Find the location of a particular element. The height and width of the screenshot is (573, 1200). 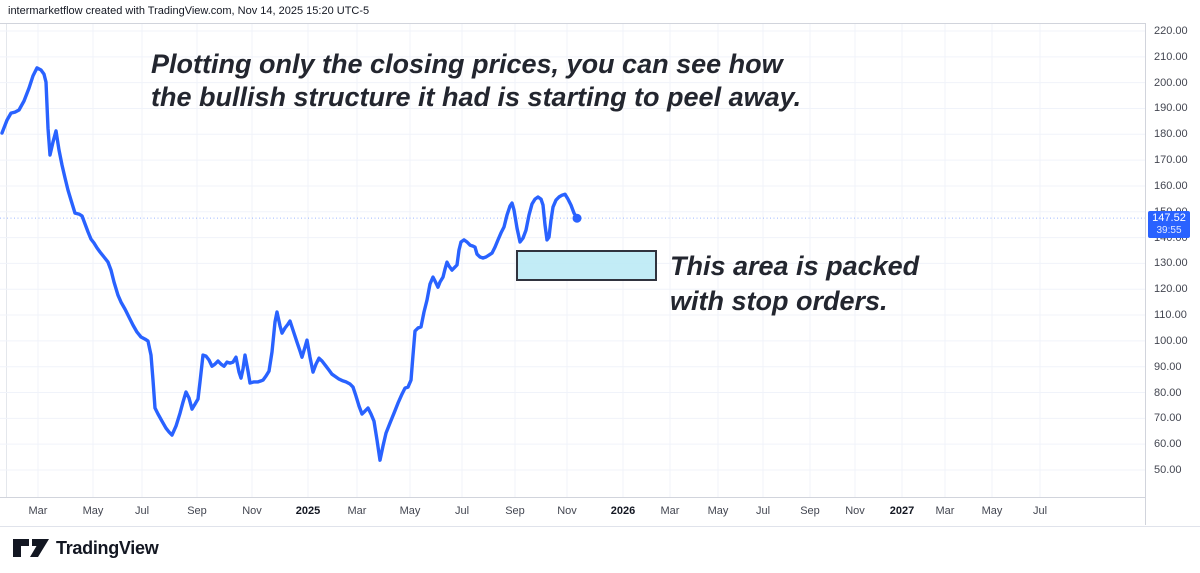

price-tick-label: 210.00 is located at coordinates (1171, 56).